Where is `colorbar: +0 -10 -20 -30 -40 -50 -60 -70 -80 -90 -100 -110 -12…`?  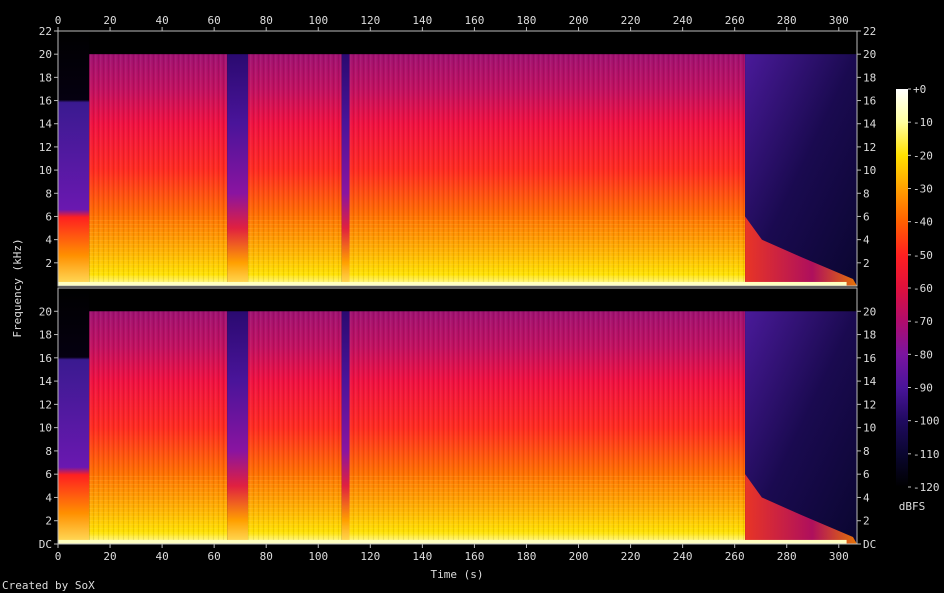
colorbar: +0 -10 -20 -30 -40 -50 -60 -70 -80 -90 -100 -110 -12… is located at coordinates (918, 288).